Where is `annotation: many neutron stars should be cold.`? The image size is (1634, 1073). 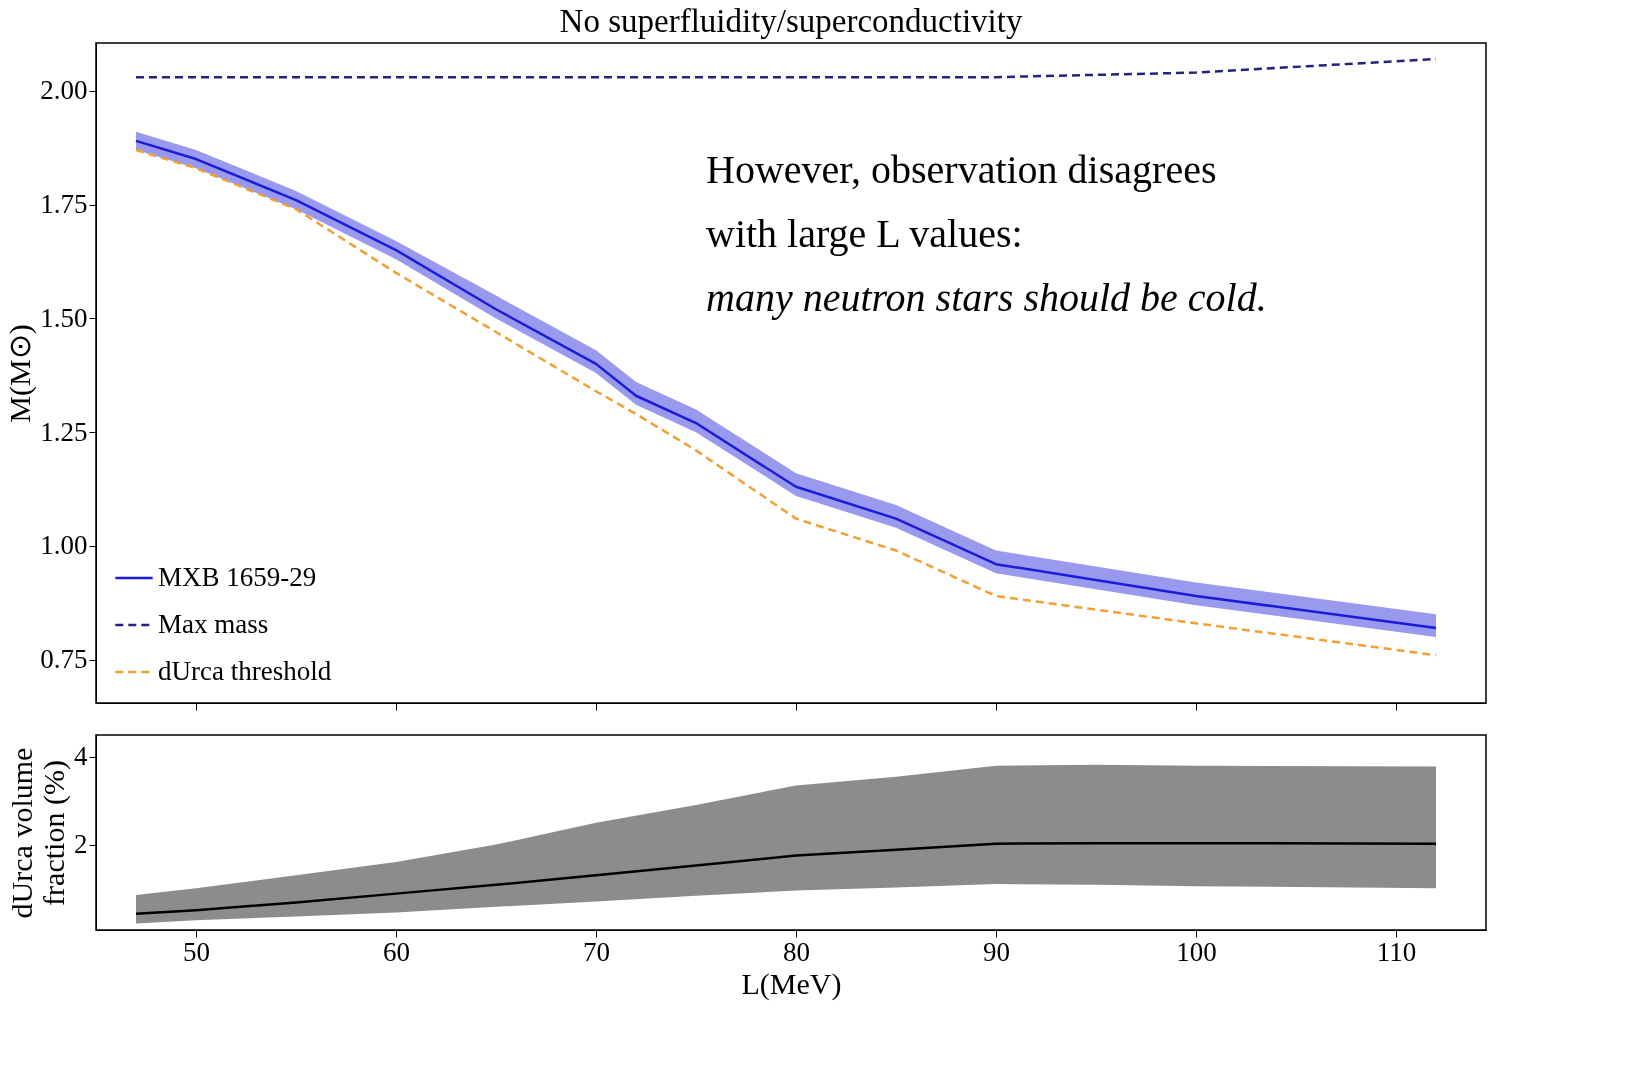
annotation: many neutron stars should be cold. is located at coordinates (986, 297).